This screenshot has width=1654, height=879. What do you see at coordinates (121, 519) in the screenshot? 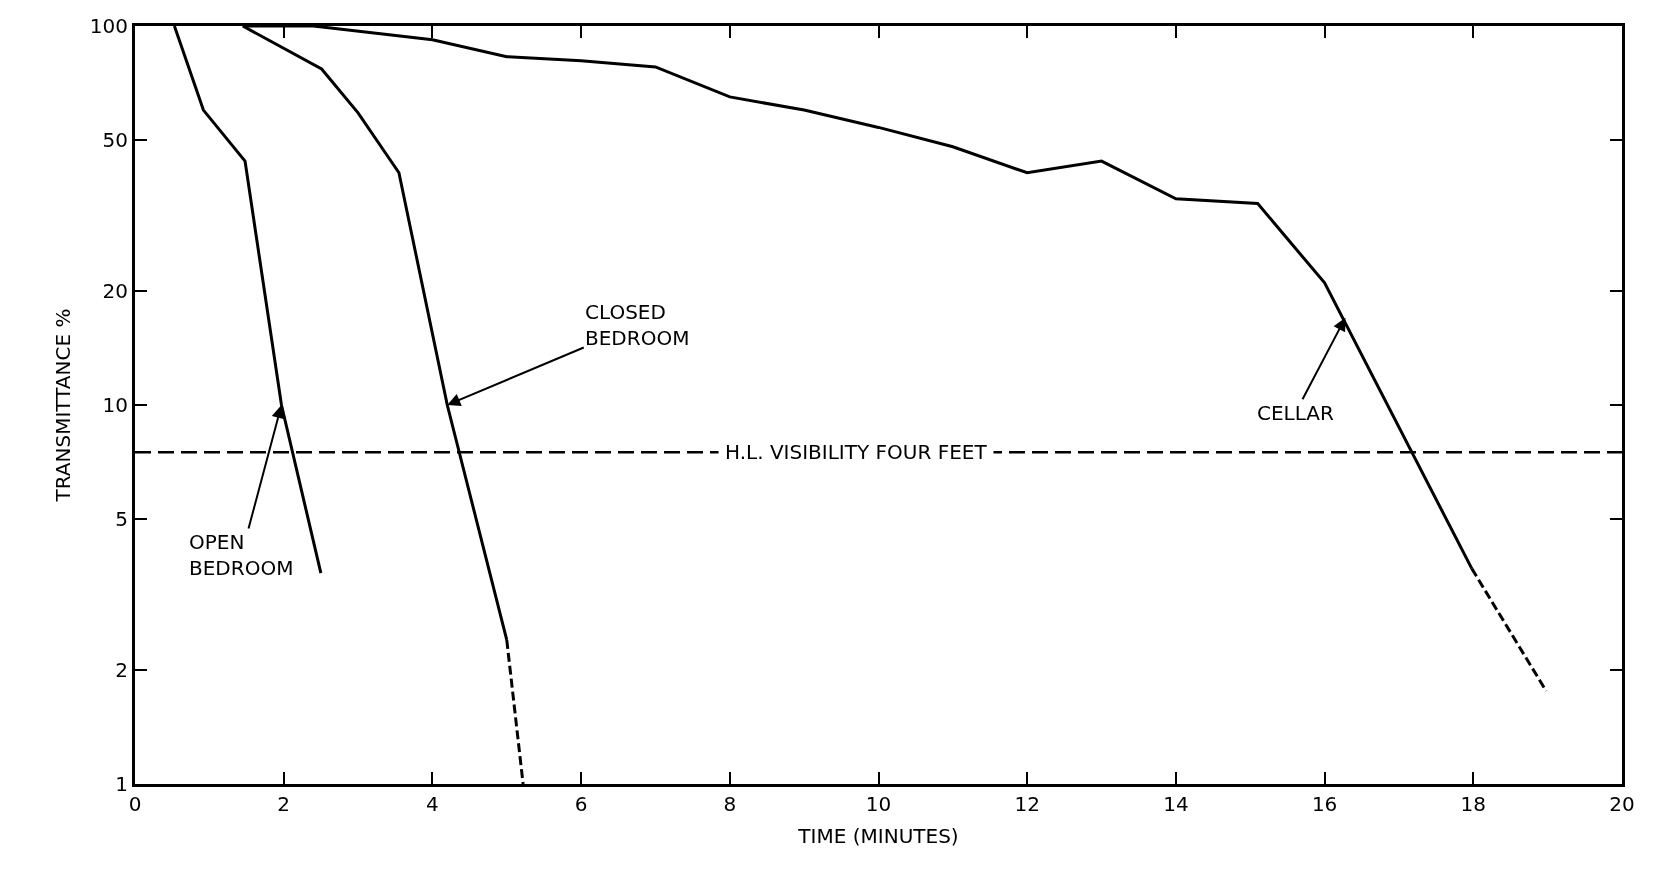
I see `y-tick-label: 5` at bounding box center [121, 519].